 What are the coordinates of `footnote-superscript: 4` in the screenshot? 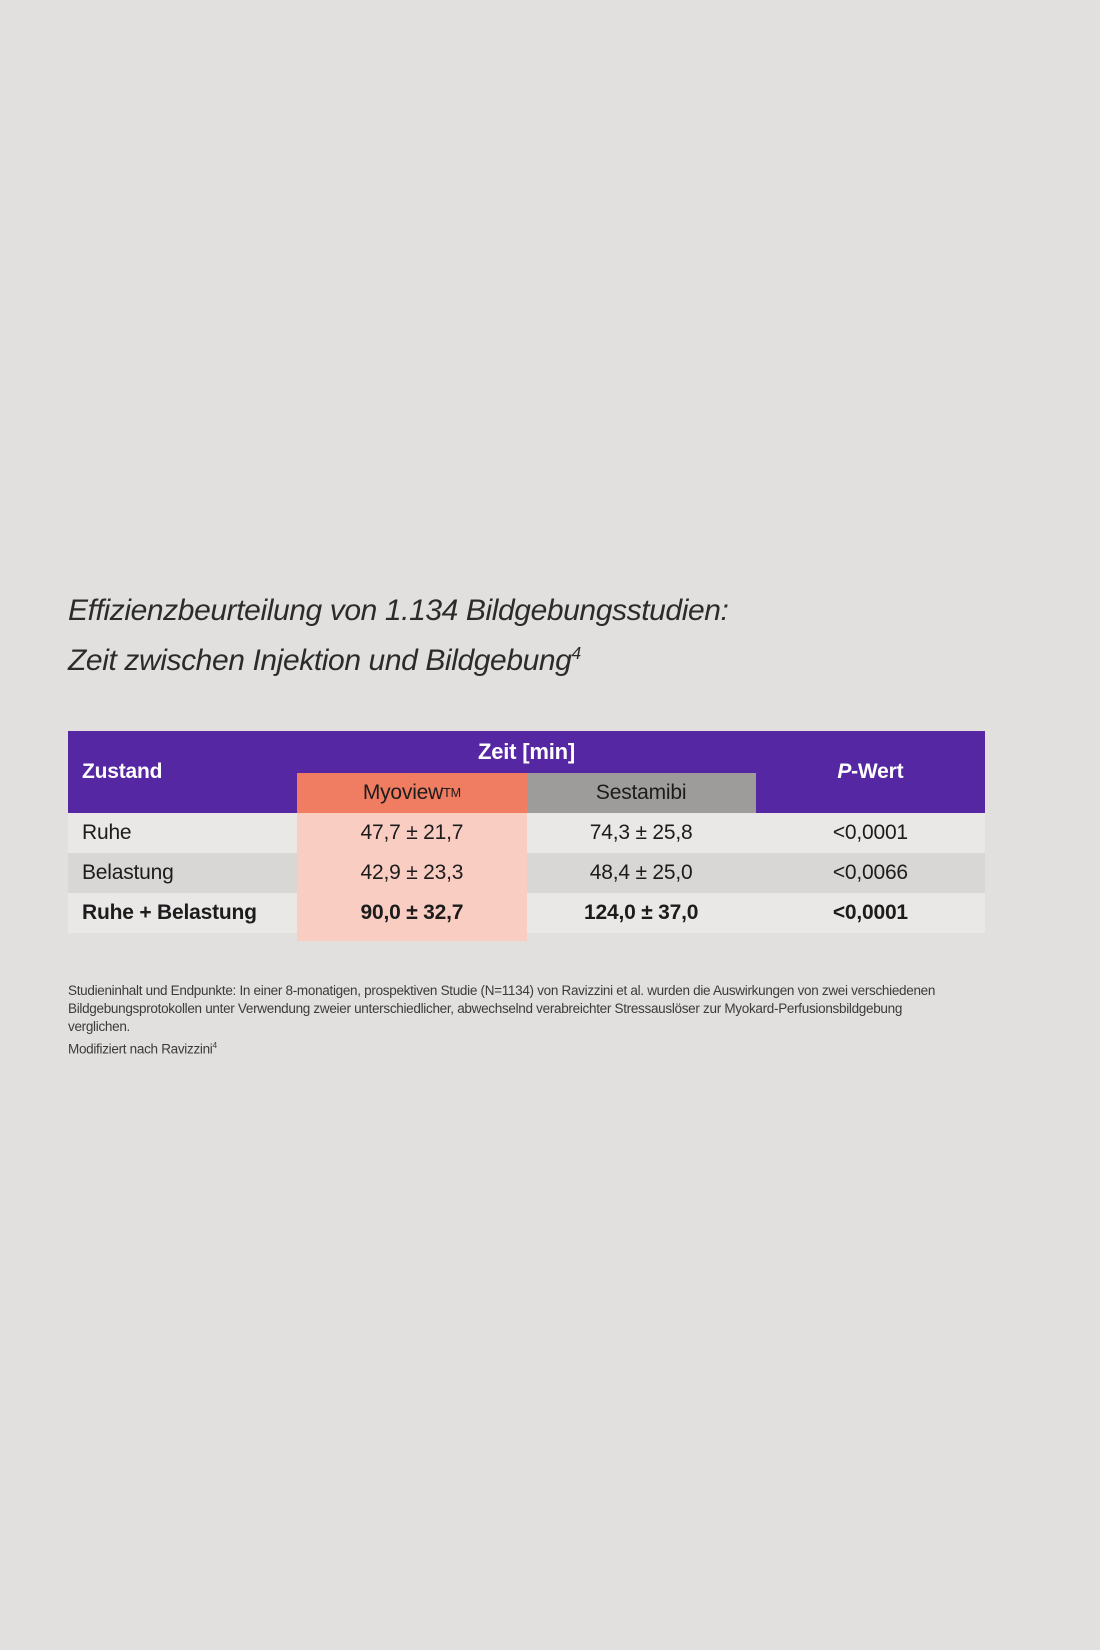 It's located at (215, 1045).